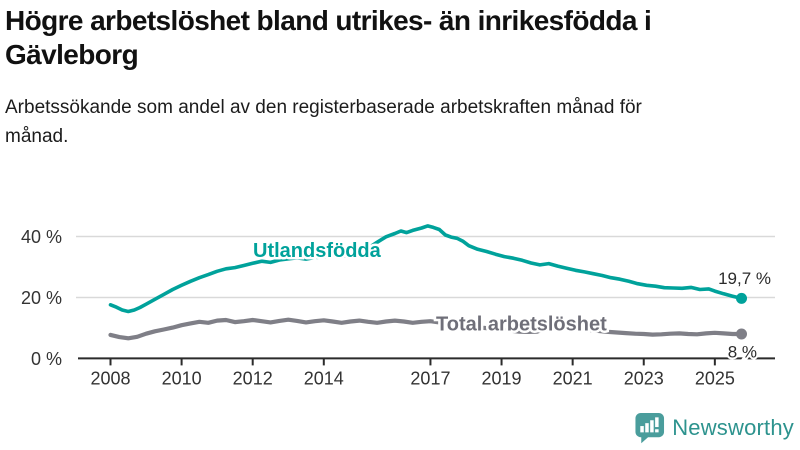 The height and width of the screenshot is (450, 800). Describe the element at coordinates (742, 298) in the screenshot. I see `series-end-dot-utlandsfodda` at that location.